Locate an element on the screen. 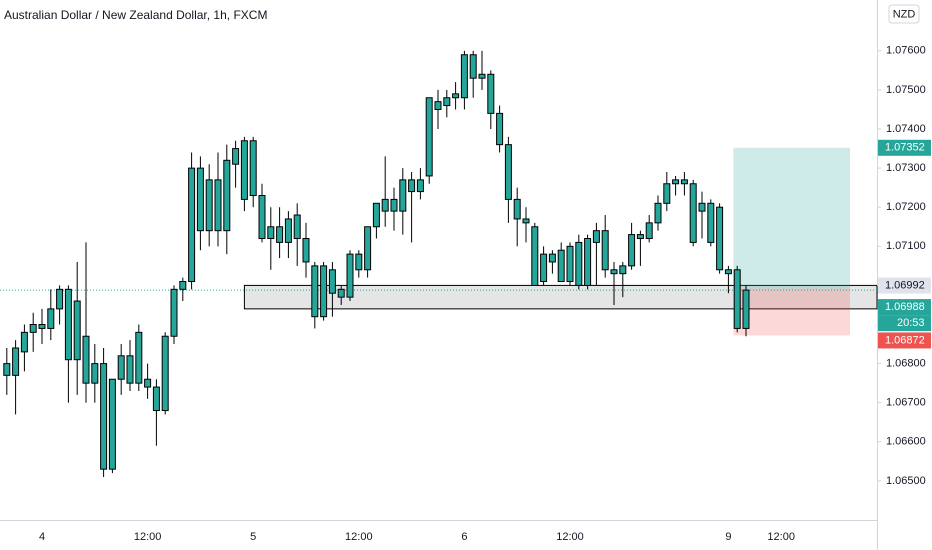 The height and width of the screenshot is (550, 932). support-zone is located at coordinates (560, 297).